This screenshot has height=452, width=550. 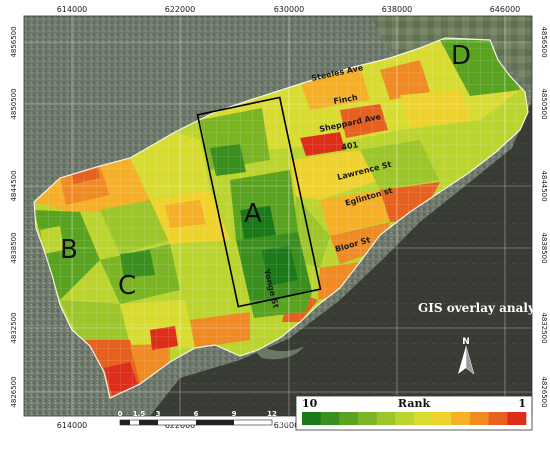 I want to click on rank-legend: 10 Rank 1, so click(x=414, y=413).